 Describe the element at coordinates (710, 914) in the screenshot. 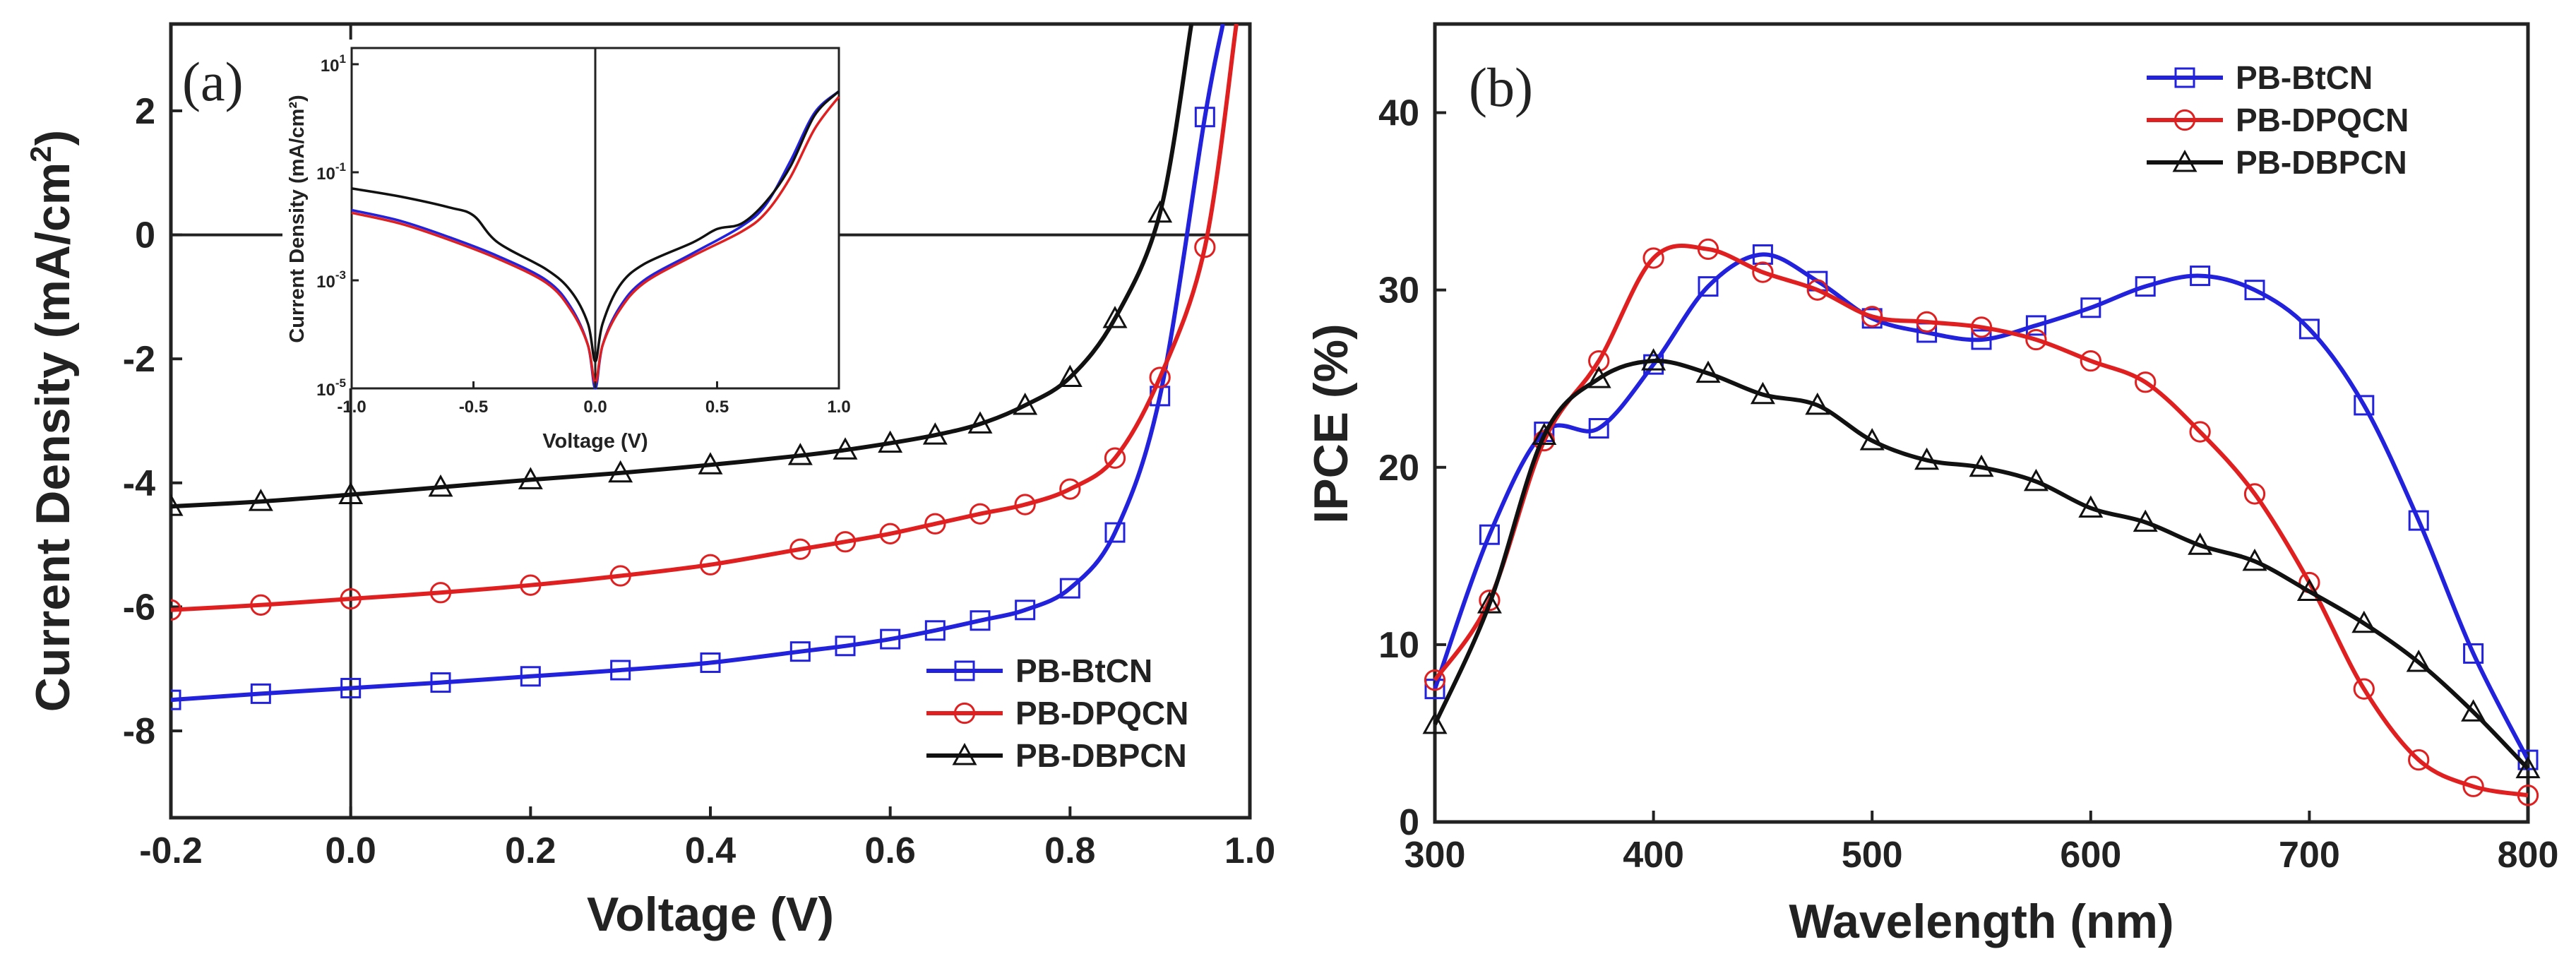

I see `panel-a-xlabel: Voltage (V)` at that location.